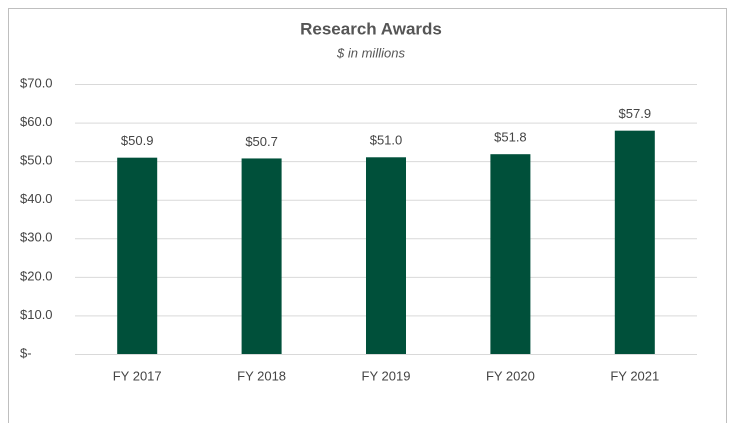  Describe the element at coordinates (36, 121) in the screenshot. I see `y-tick-label: $60.0` at that location.